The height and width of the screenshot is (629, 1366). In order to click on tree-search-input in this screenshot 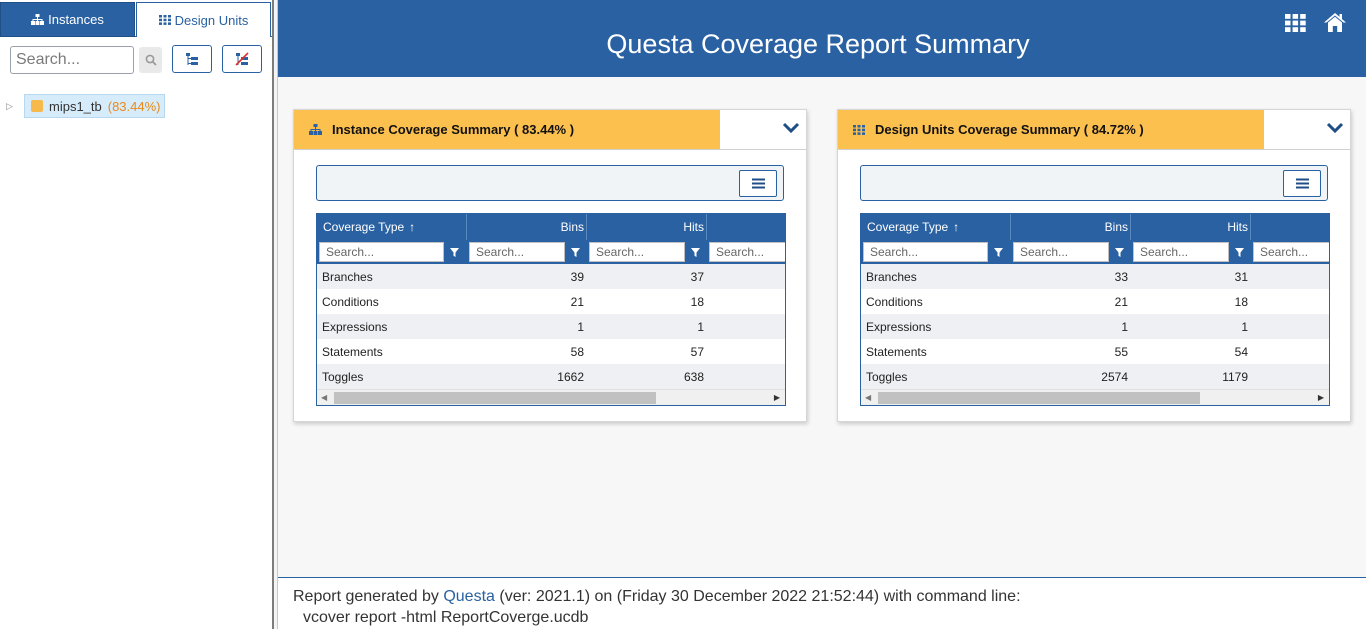, I will do `click(72, 60)`.